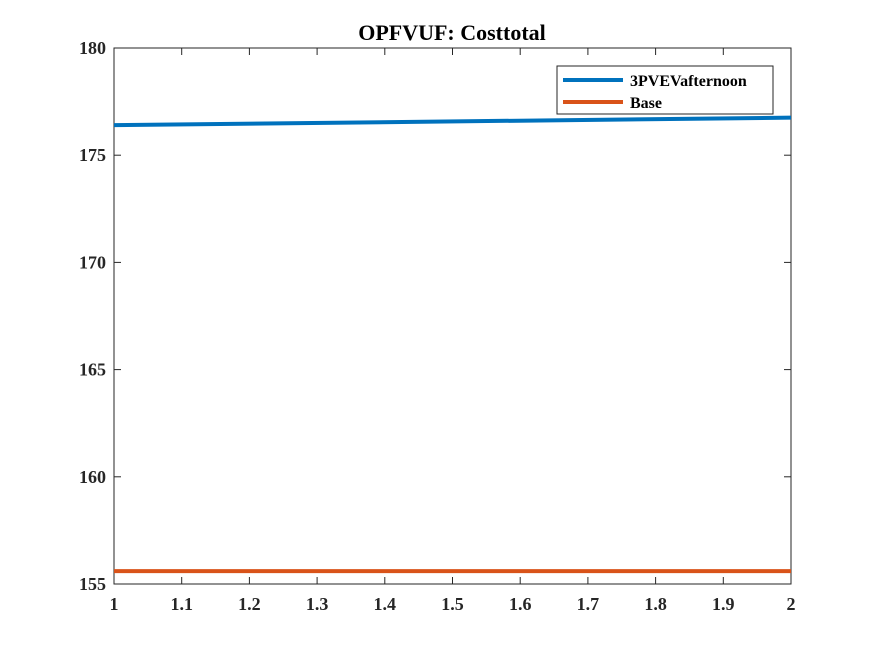  I want to click on x-tick-label: 1.2, so click(249, 604).